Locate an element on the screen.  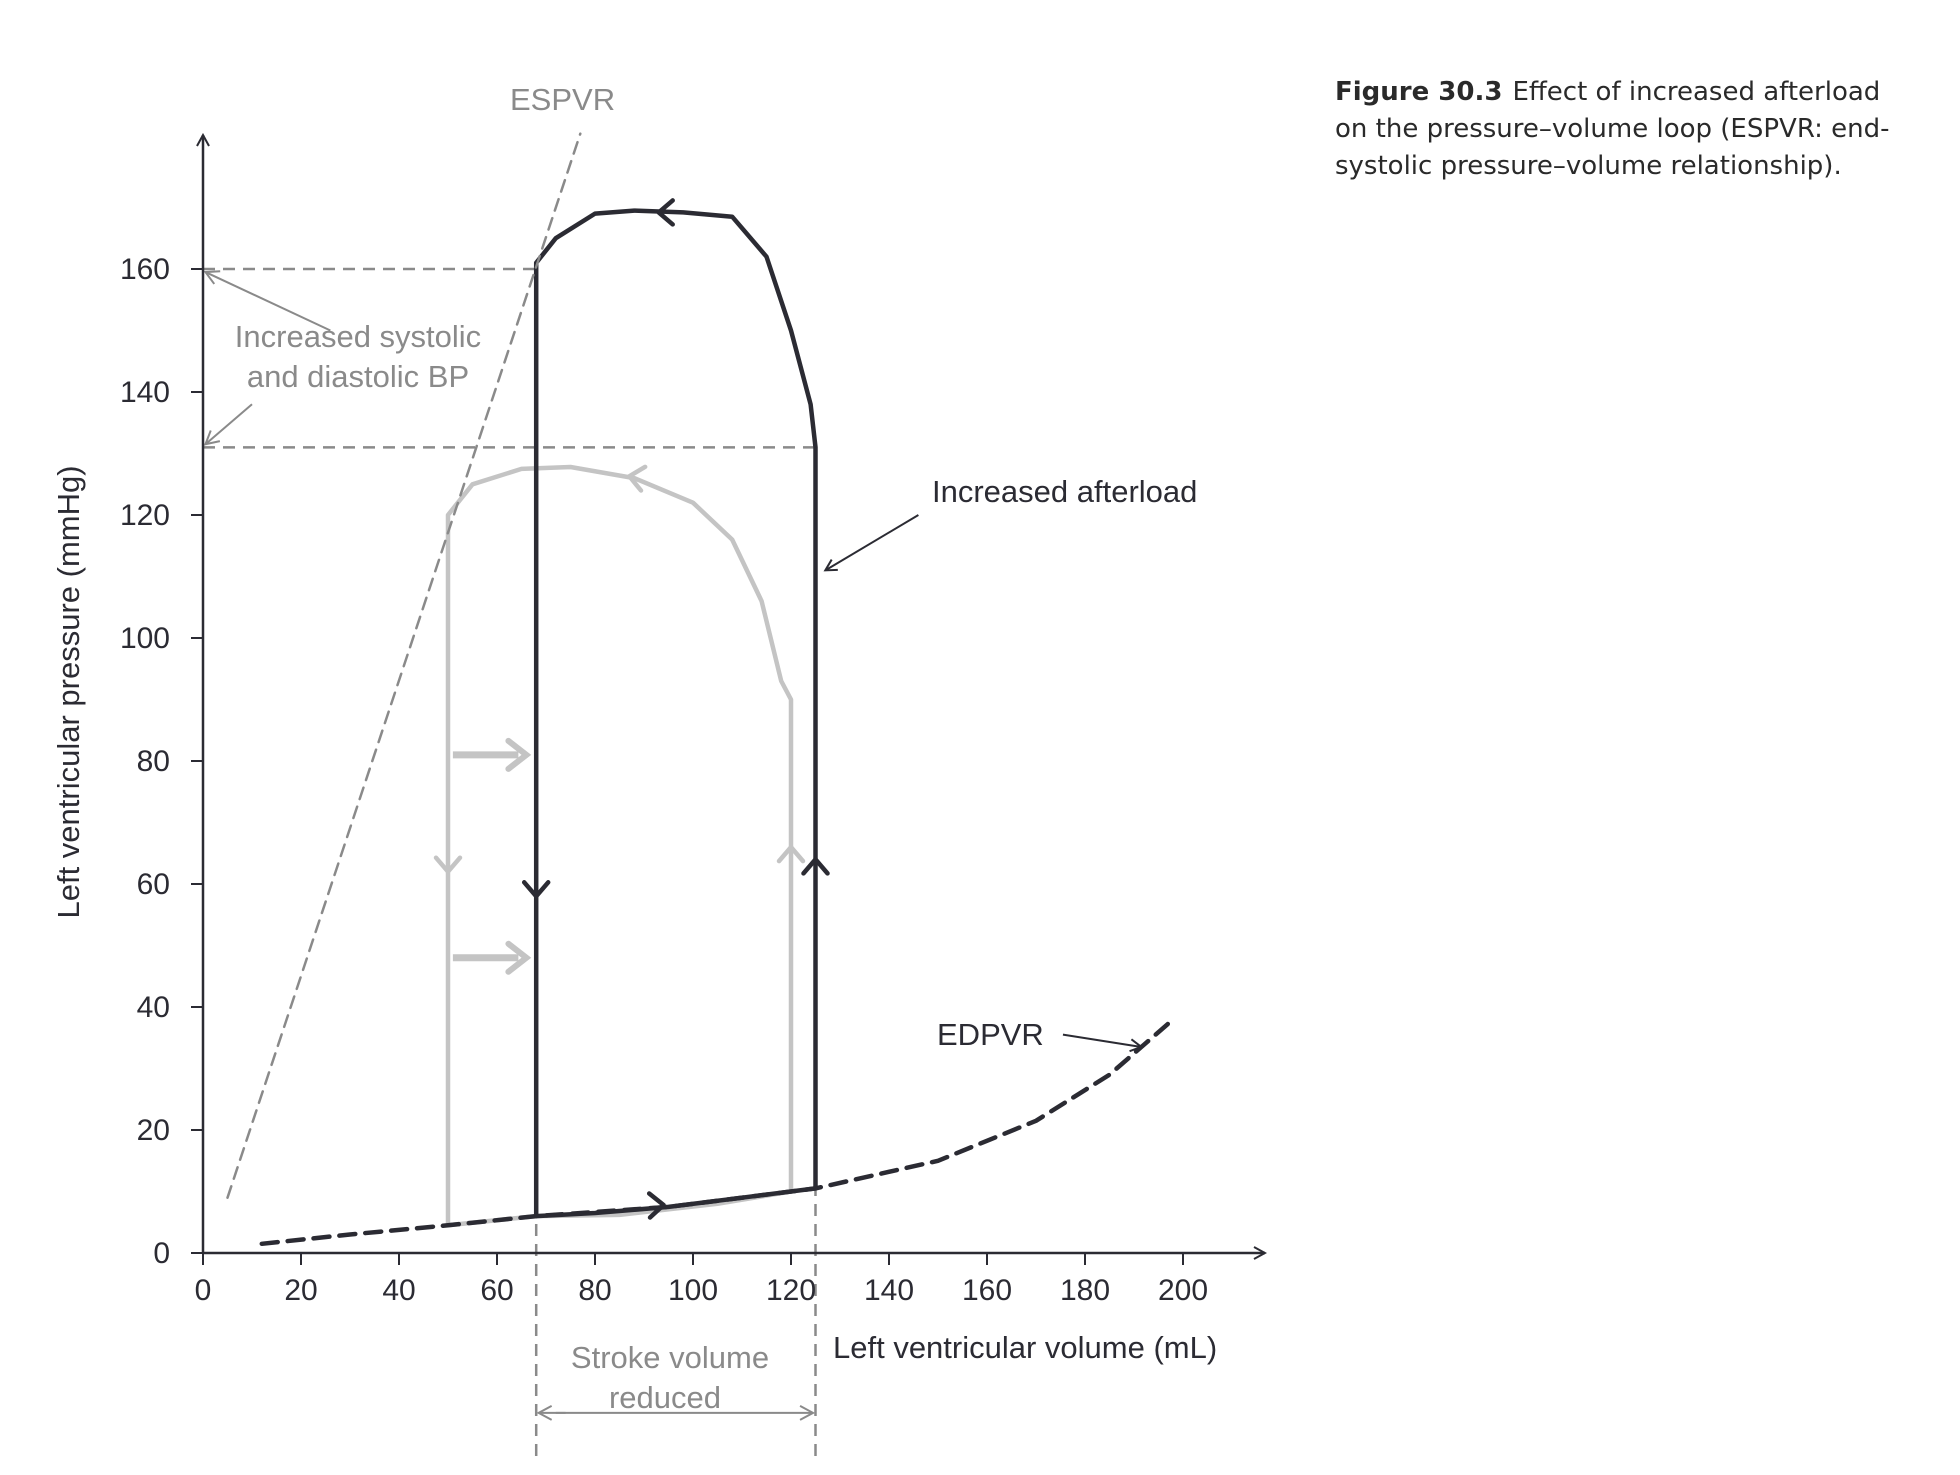
series-baseline-loop is located at coordinates (619, 846).